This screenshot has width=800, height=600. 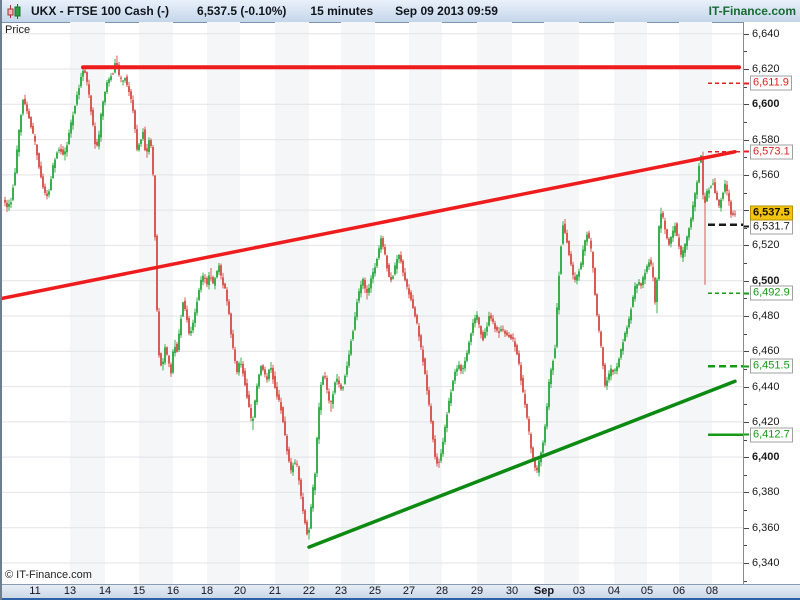 What do you see at coordinates (771, 83) in the screenshot?
I see `marker-value: 6,611.9` at bounding box center [771, 83].